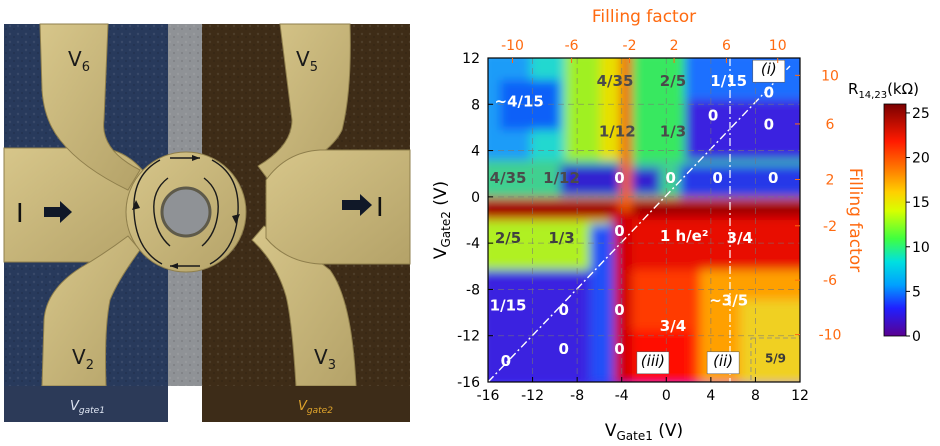 This screenshot has height=446, width=940. I want to click on annotation-label: (iii), so click(653, 361).